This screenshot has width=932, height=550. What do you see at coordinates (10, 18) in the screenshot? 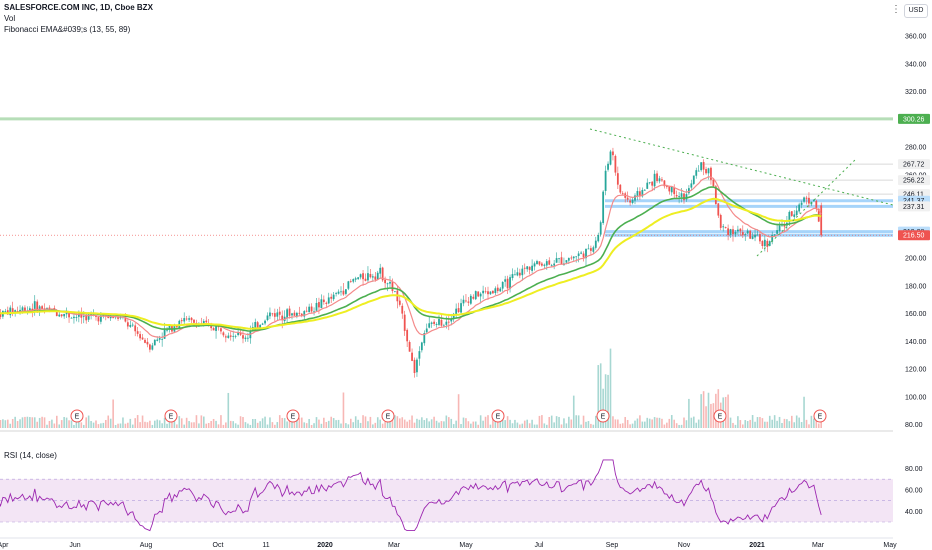
I see `volume-legend: Vol` at bounding box center [10, 18].